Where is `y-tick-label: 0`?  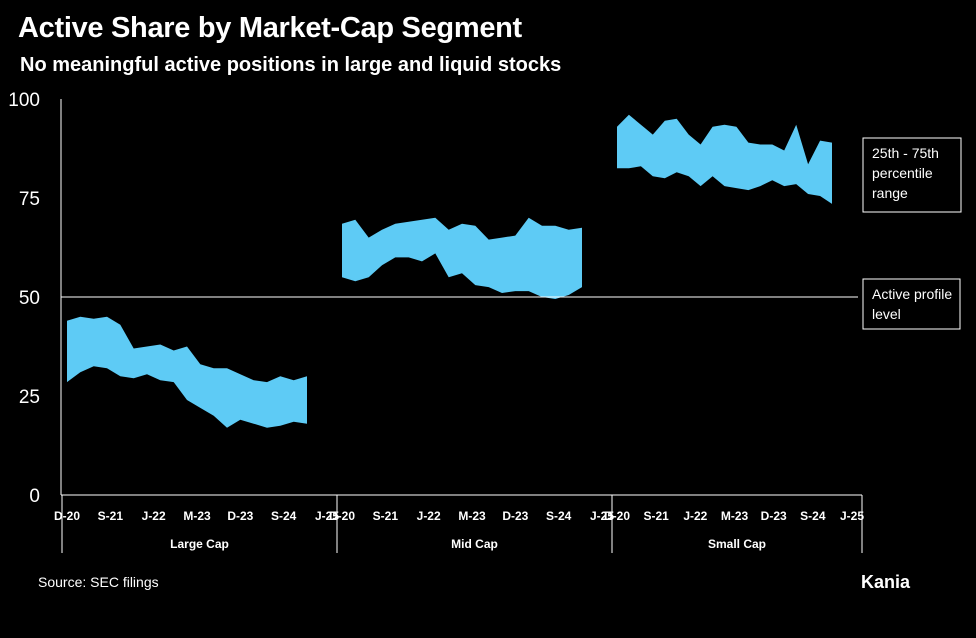
y-tick-label: 0 is located at coordinates (34, 496).